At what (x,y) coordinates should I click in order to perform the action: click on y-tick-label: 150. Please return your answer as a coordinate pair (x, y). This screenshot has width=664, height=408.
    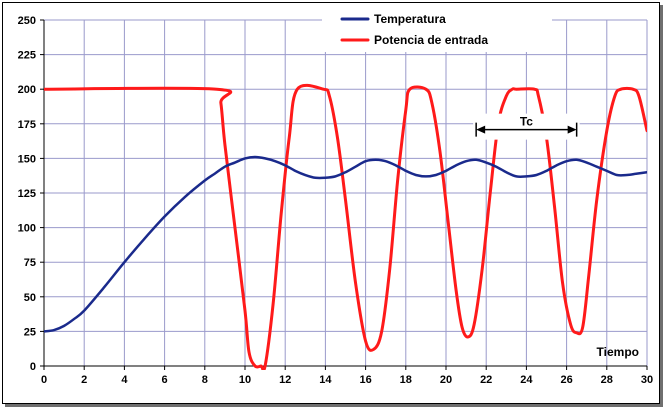
    Looking at the image, I should click on (27, 159).